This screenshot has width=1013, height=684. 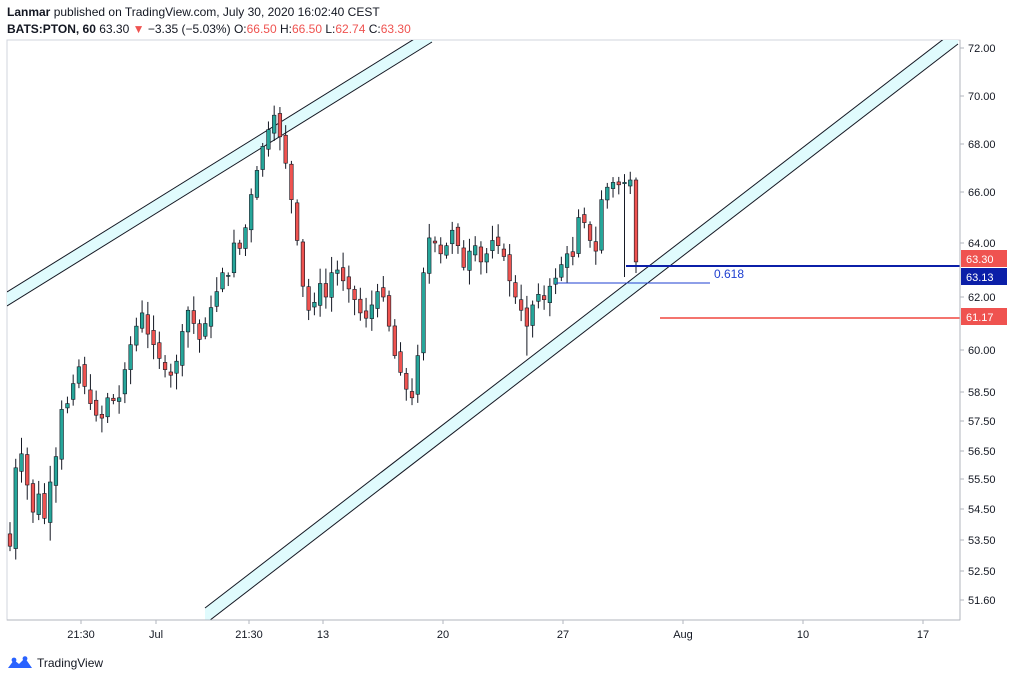 What do you see at coordinates (729, 274) in the screenshot?
I see `fib-0618-label: 0.618` at bounding box center [729, 274].